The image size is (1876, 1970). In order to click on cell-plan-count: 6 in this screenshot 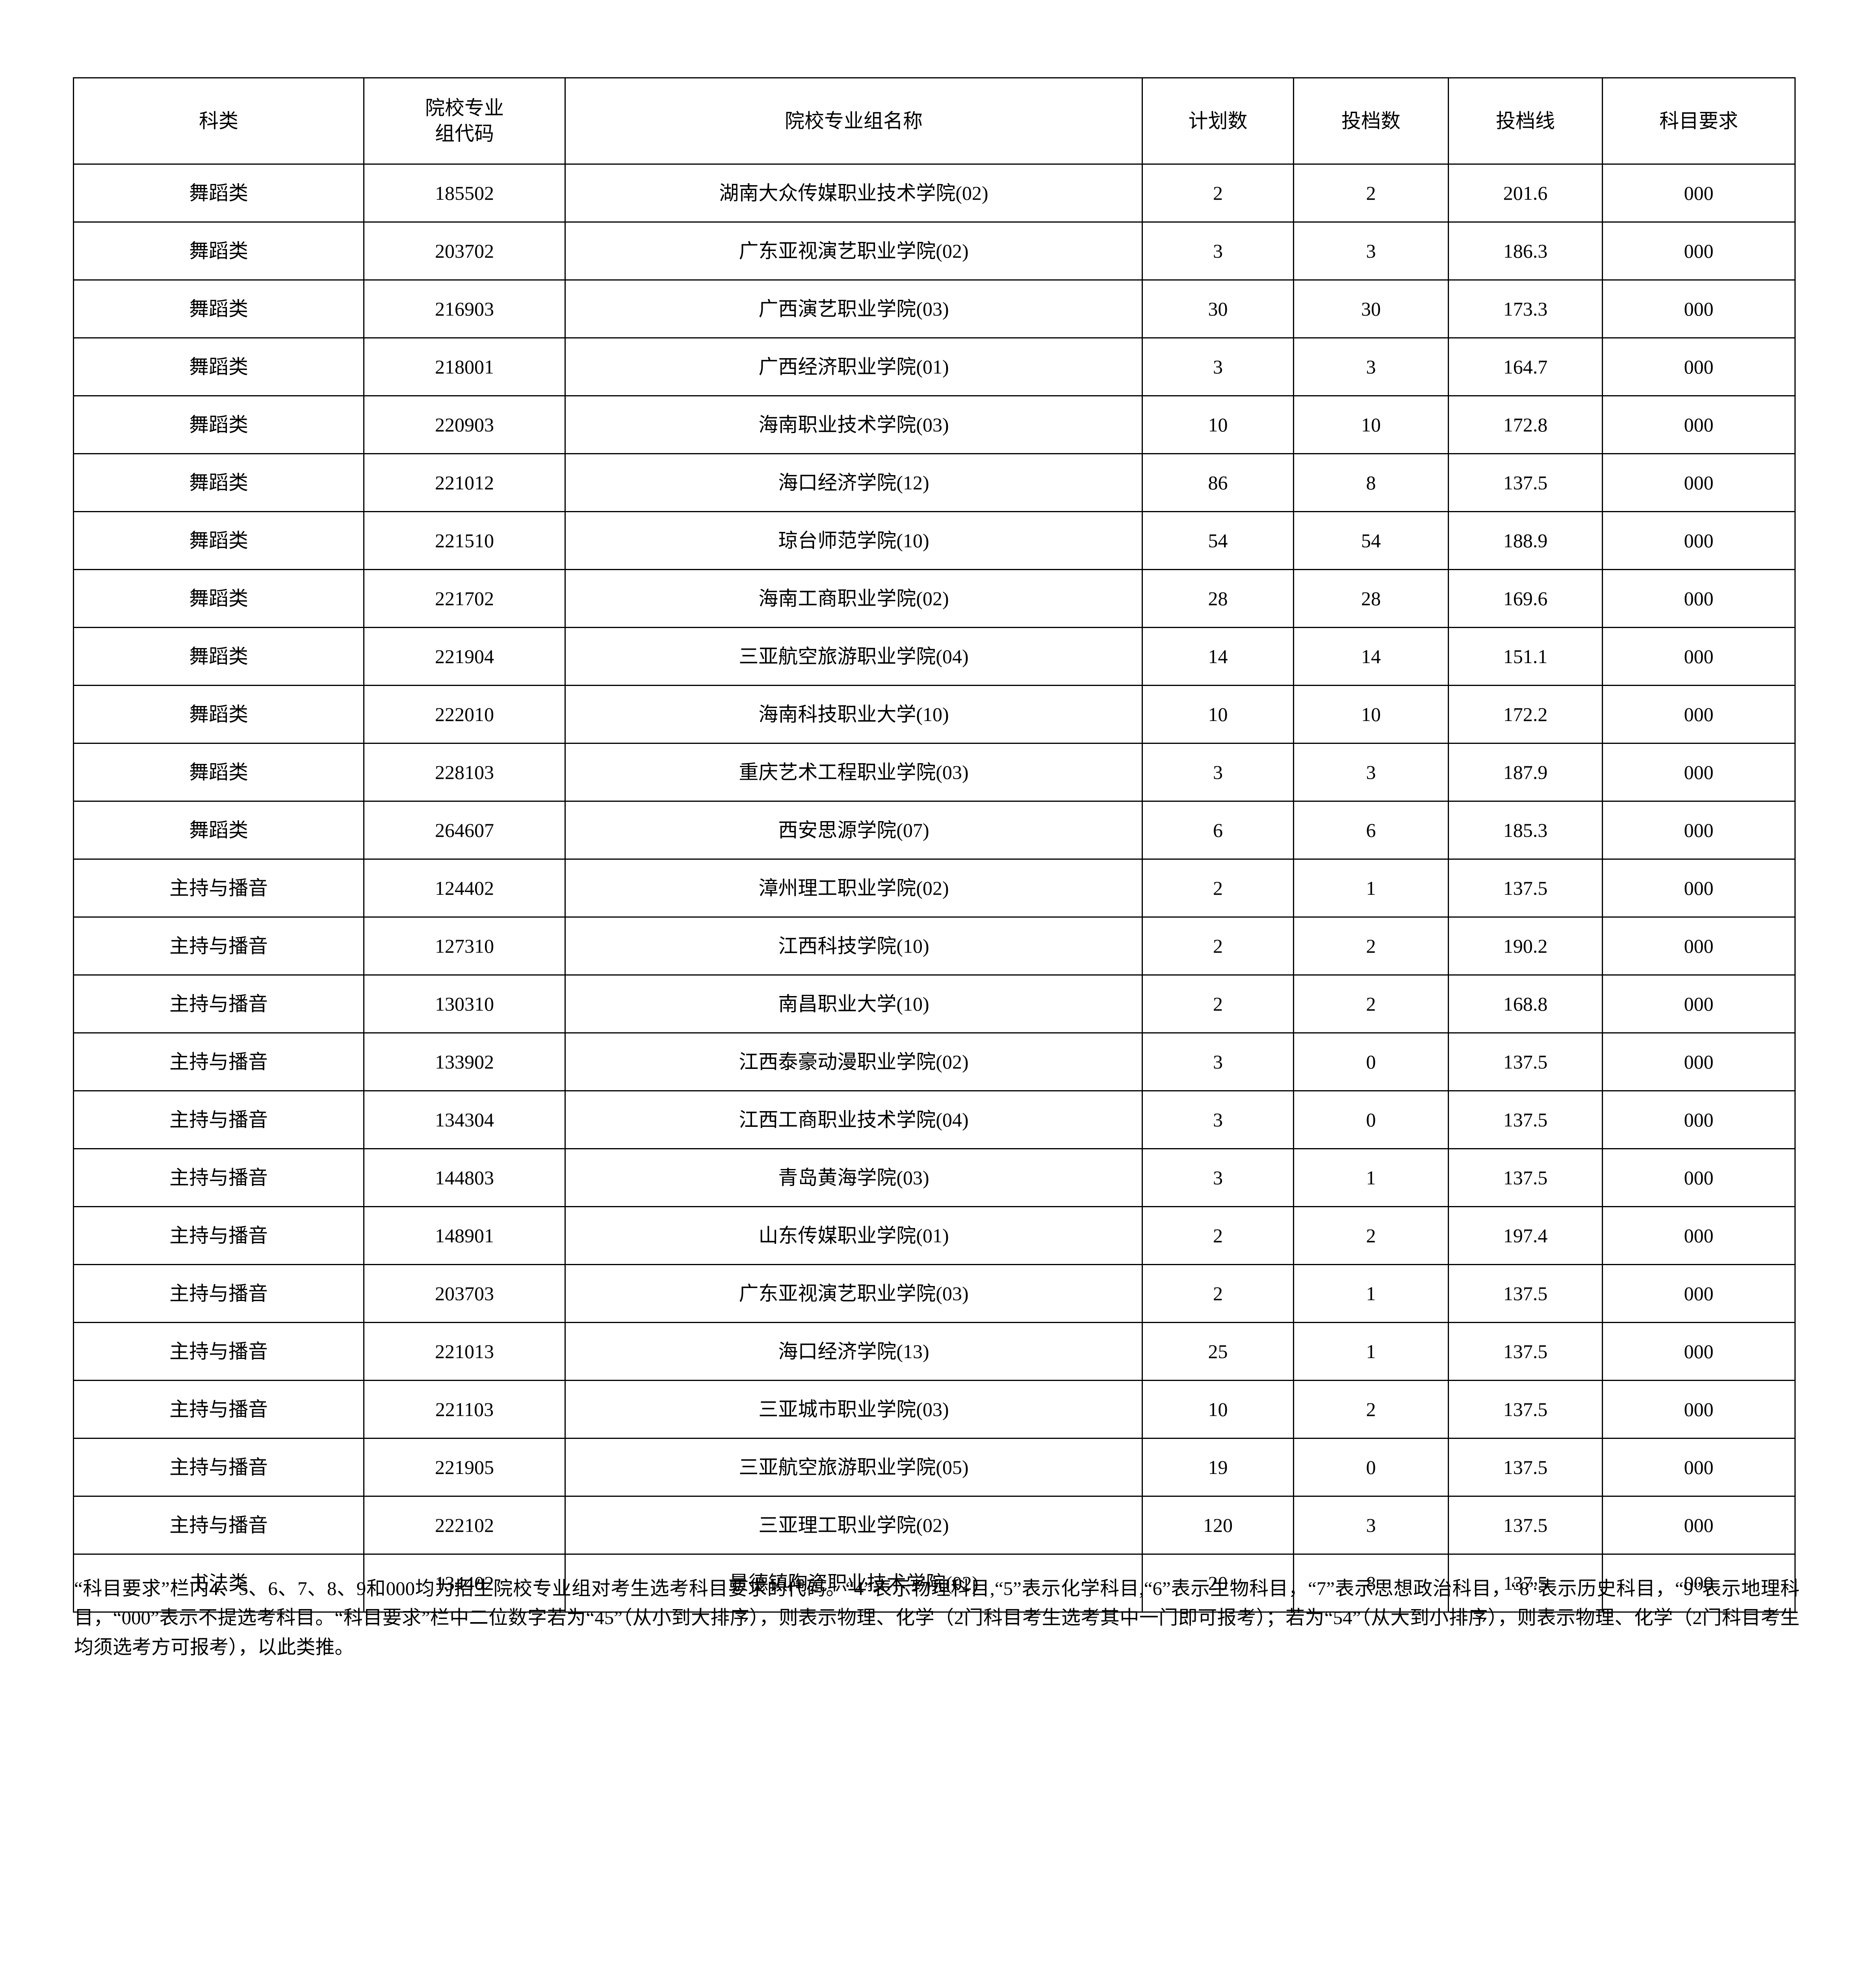, I will do `click(1218, 831)`.